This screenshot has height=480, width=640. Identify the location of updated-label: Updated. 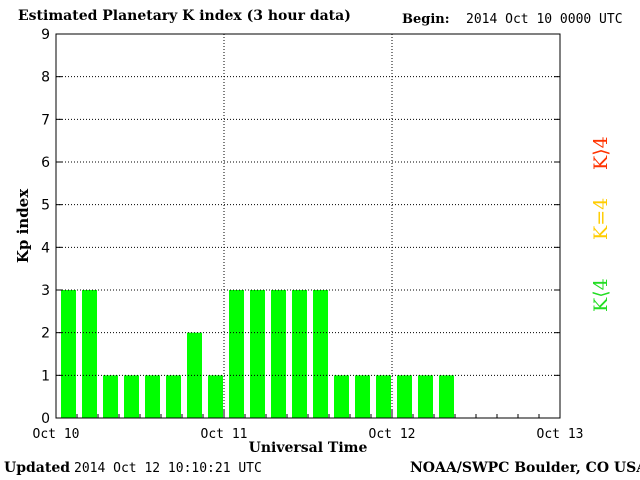
(37, 468).